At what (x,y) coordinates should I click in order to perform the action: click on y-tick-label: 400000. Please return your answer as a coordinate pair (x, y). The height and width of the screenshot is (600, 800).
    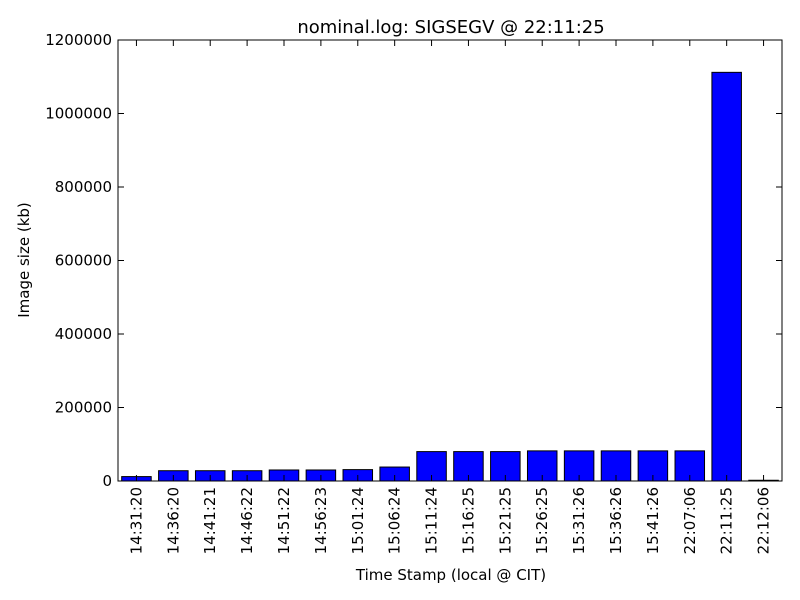
    Looking at the image, I should click on (83, 334).